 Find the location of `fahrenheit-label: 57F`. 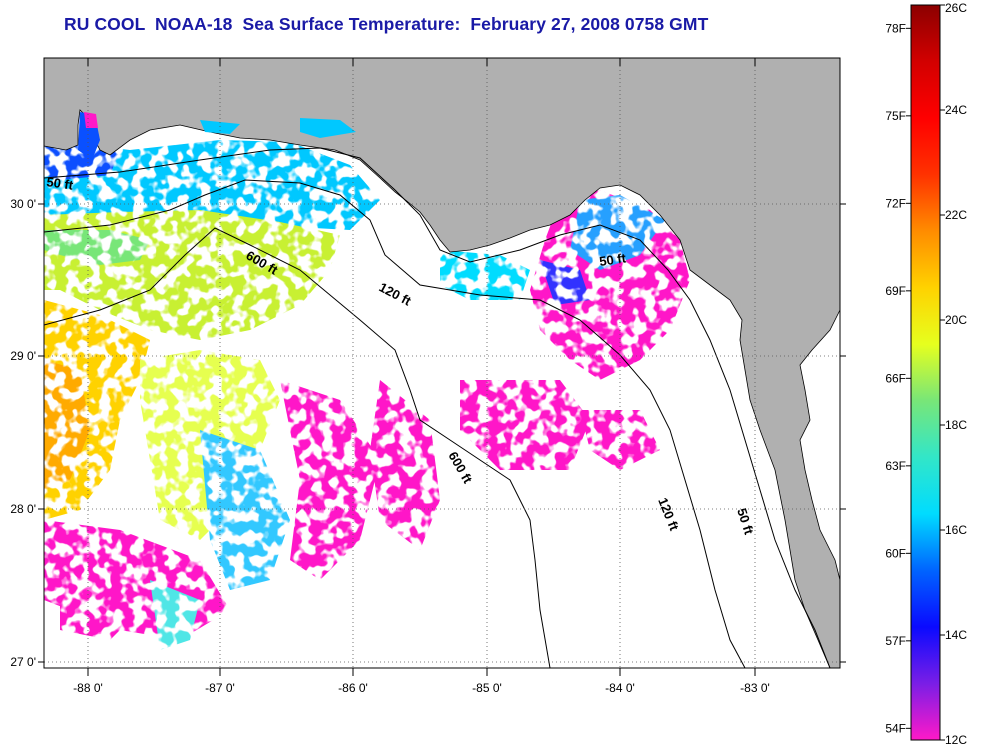

fahrenheit-label: 57F is located at coordinates (895, 641).